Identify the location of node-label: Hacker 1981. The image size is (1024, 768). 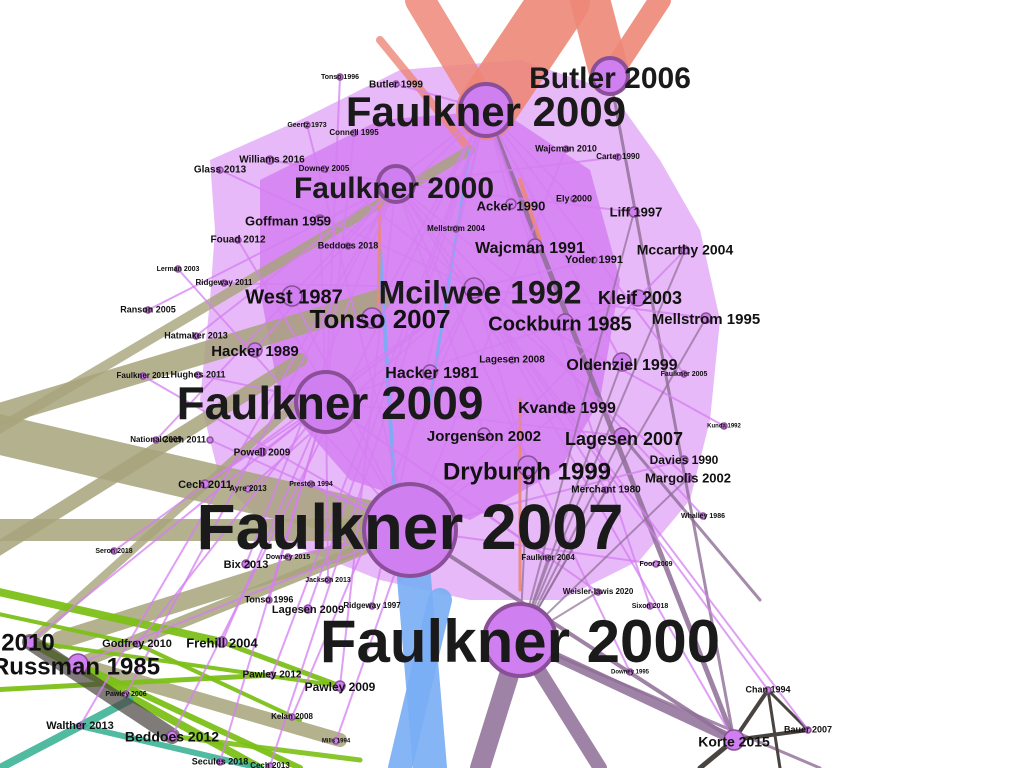
(432, 373).